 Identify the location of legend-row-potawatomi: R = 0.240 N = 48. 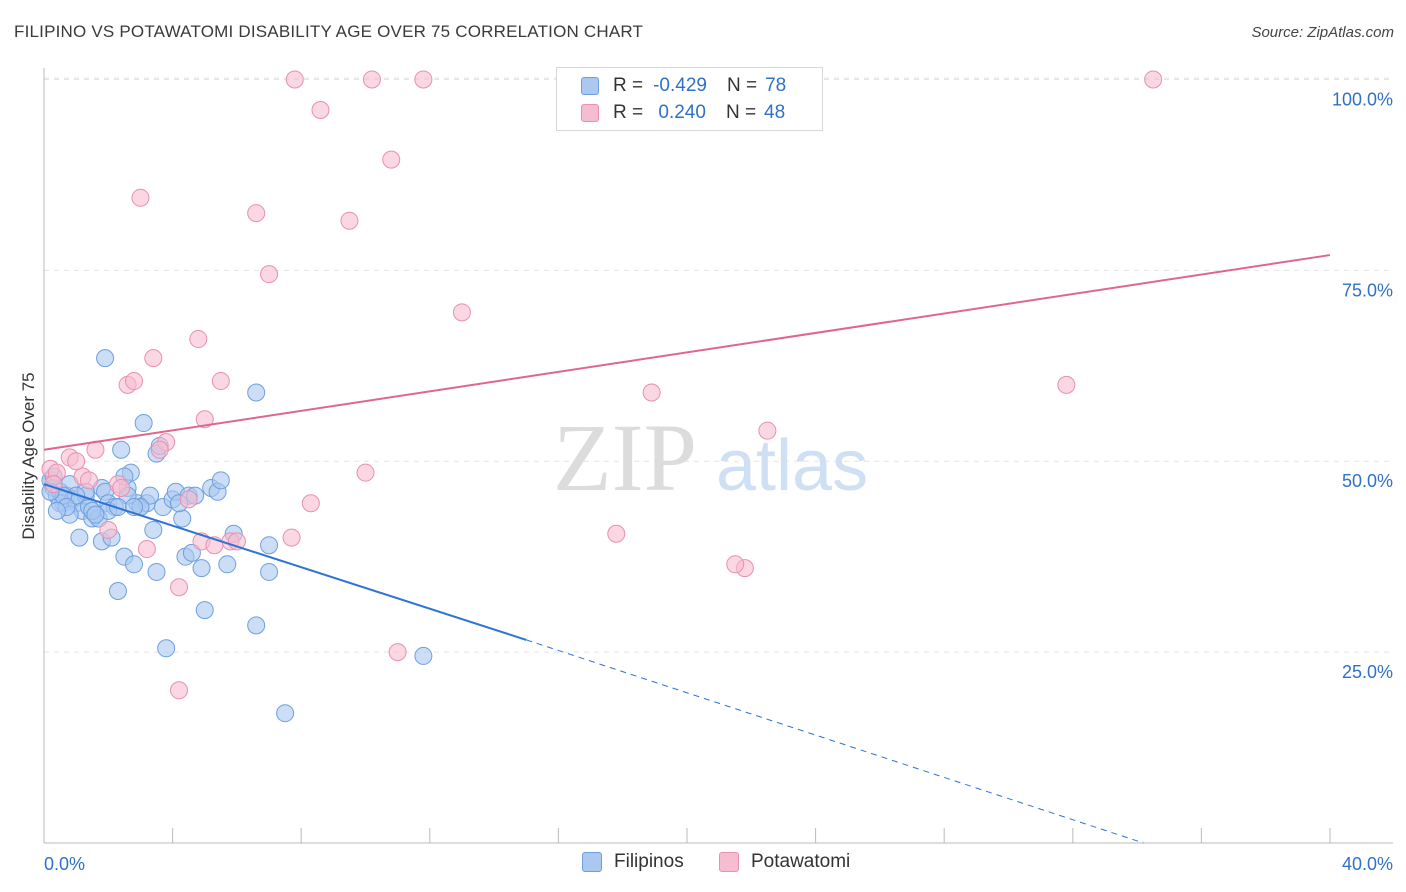
(683, 113).